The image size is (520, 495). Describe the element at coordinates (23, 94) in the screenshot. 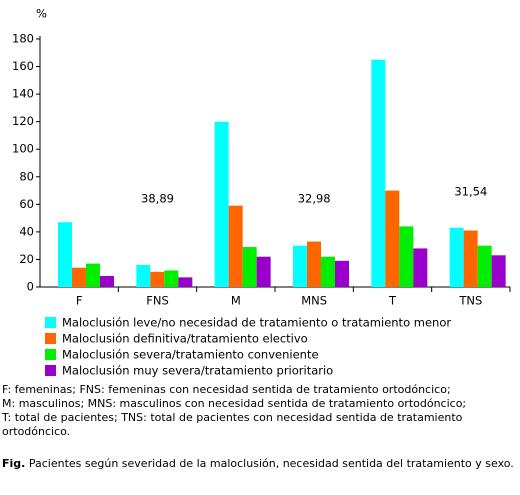

I see `y-tick-label: 140` at that location.